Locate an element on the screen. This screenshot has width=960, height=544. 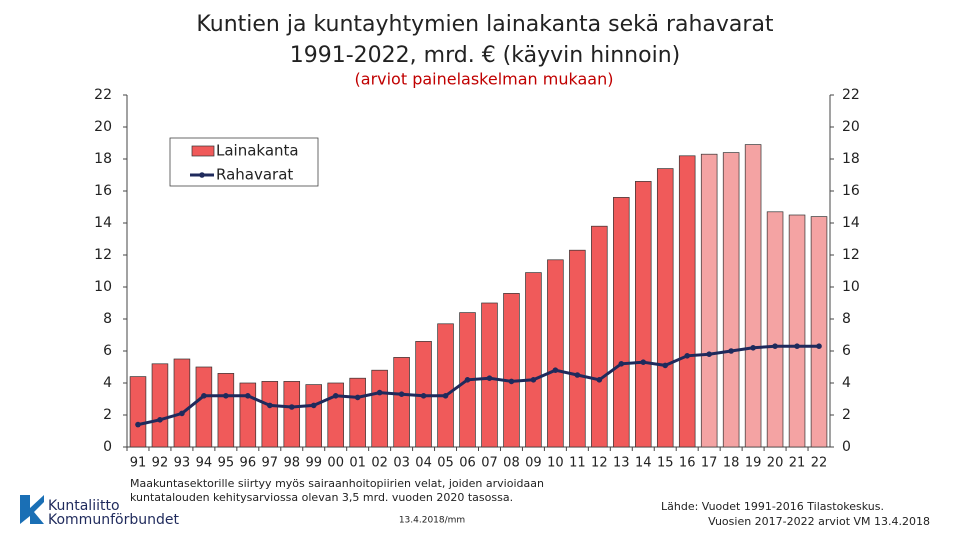
x-tick-label: 02 is located at coordinates (379, 463).